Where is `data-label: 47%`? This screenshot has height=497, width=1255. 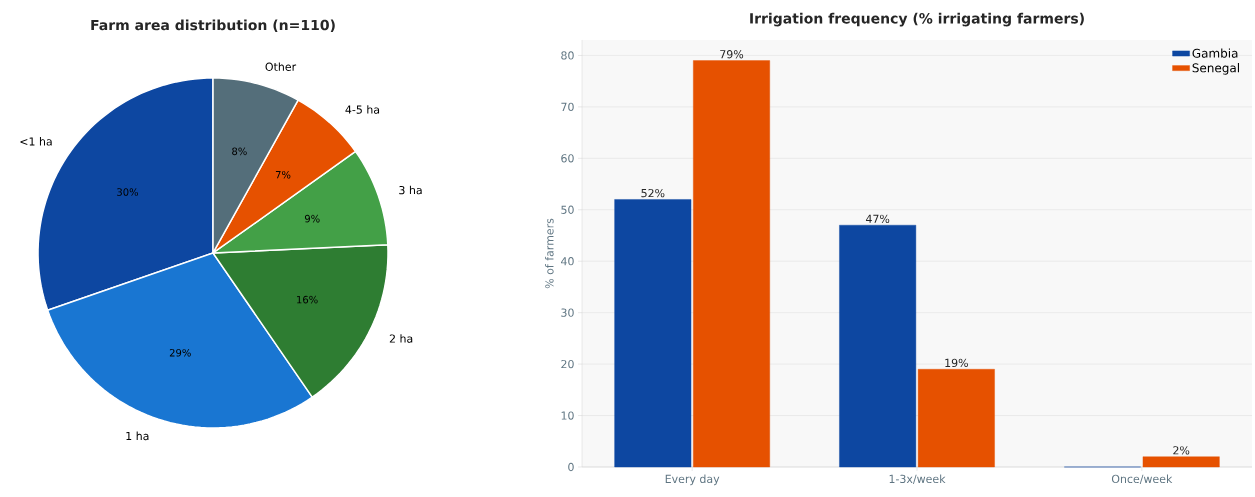 data-label: 47% is located at coordinates (877, 218).